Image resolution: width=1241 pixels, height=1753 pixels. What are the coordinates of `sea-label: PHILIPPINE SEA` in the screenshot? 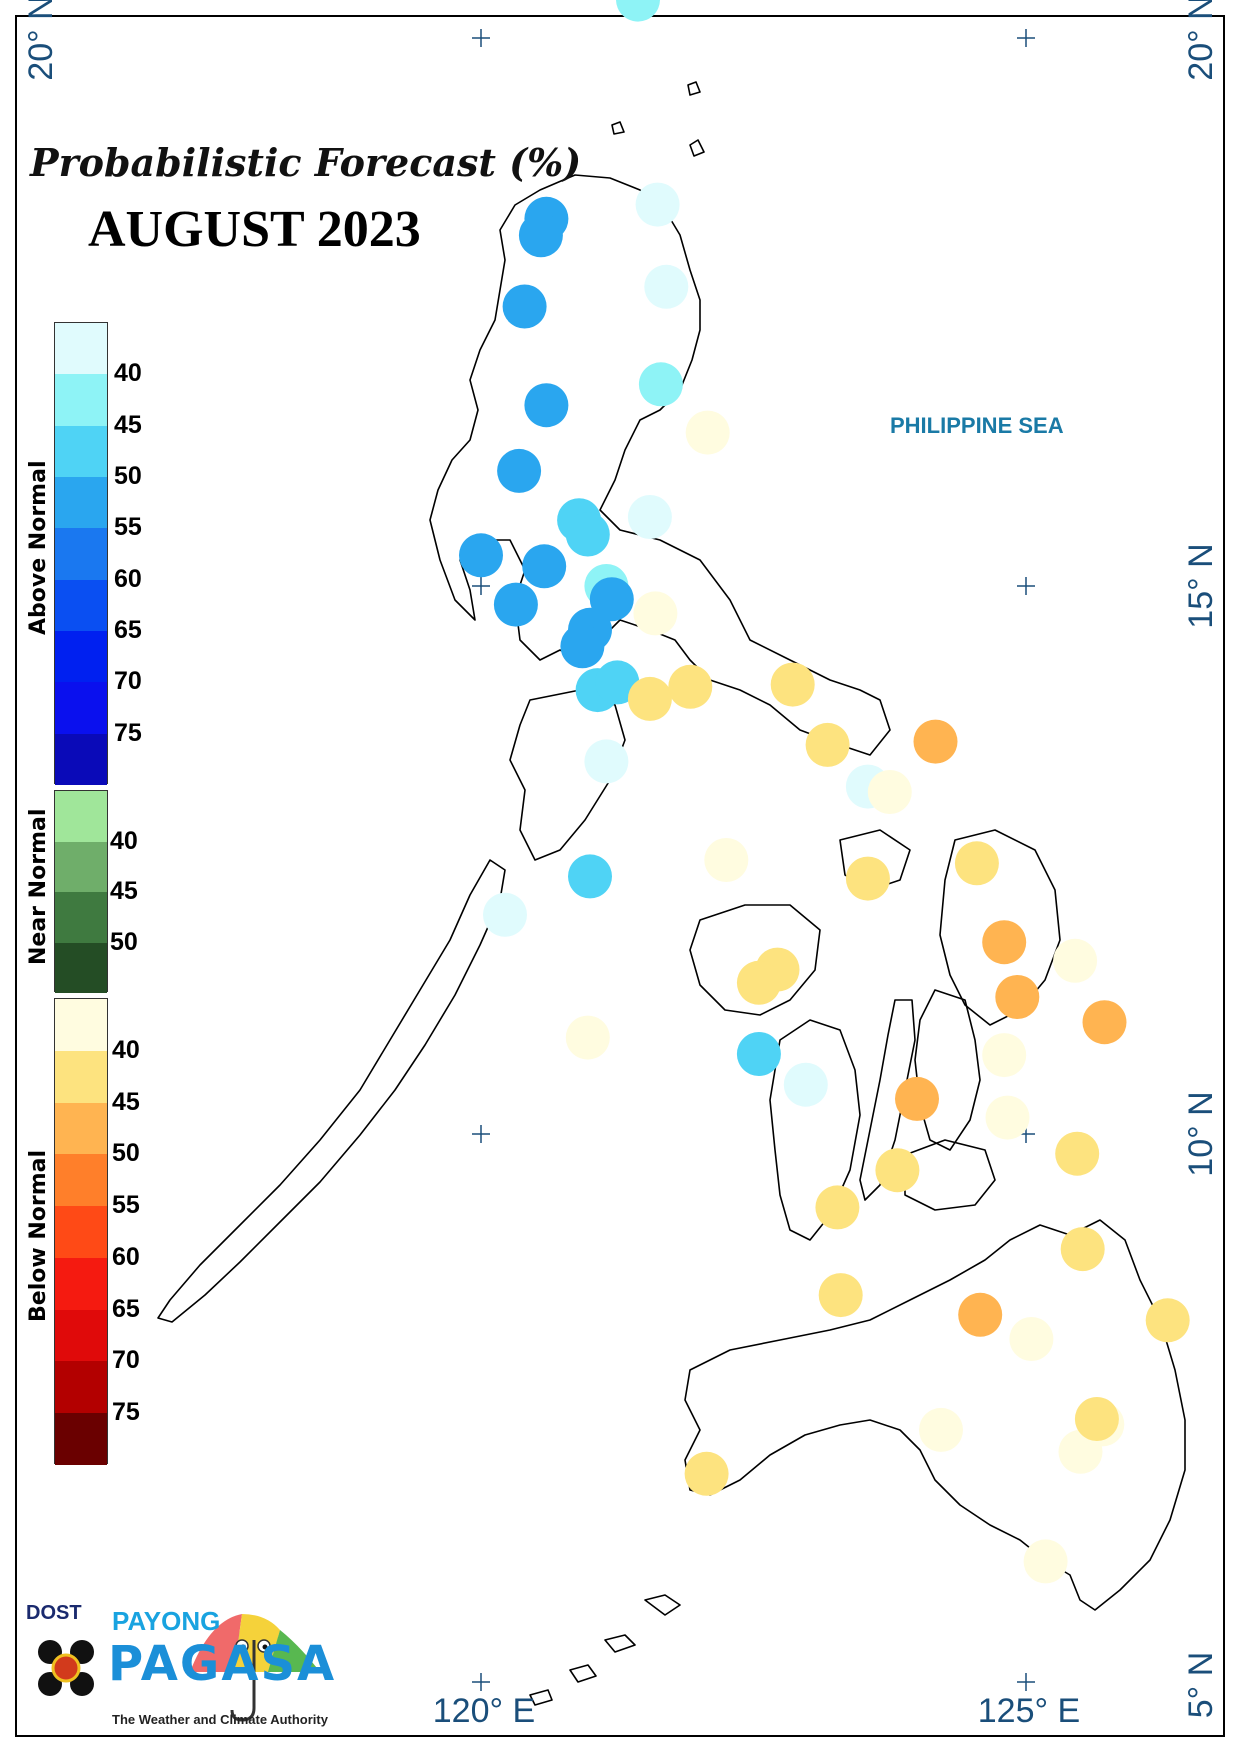 It's located at (977, 425).